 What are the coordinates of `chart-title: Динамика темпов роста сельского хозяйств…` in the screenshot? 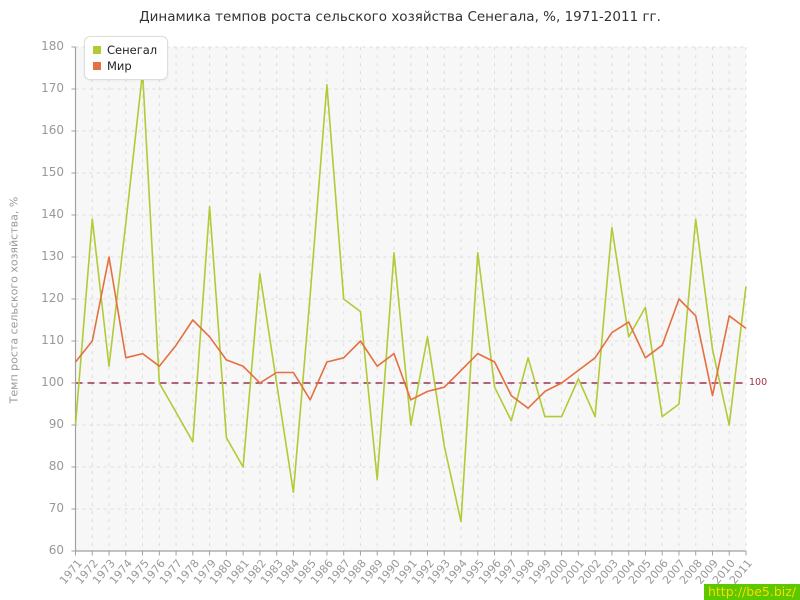 It's located at (400, 17).